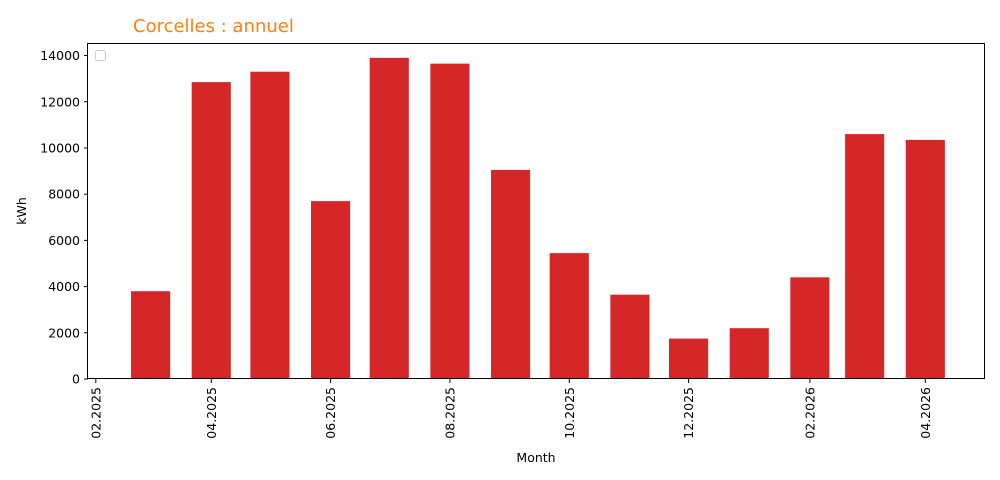 Image resolution: width=1000 pixels, height=480 pixels. I want to click on y-tick-label: 2000, so click(64, 332).